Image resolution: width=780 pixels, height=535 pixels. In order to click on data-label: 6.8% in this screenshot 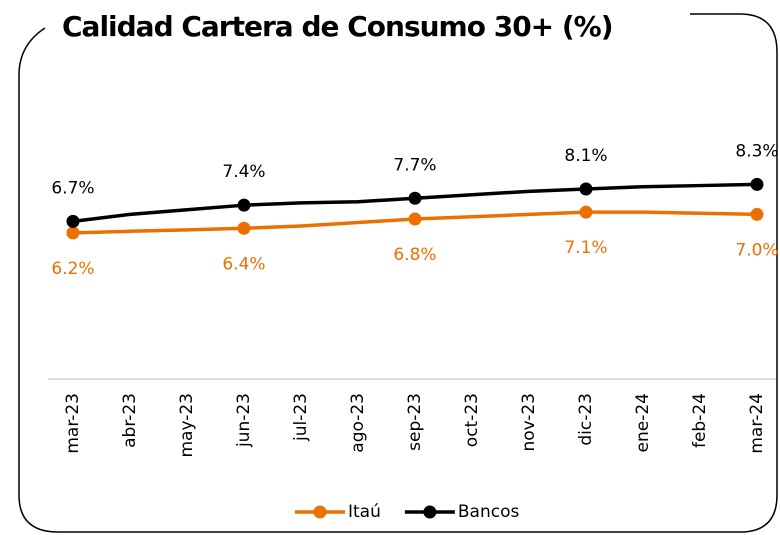, I will do `click(414, 255)`.